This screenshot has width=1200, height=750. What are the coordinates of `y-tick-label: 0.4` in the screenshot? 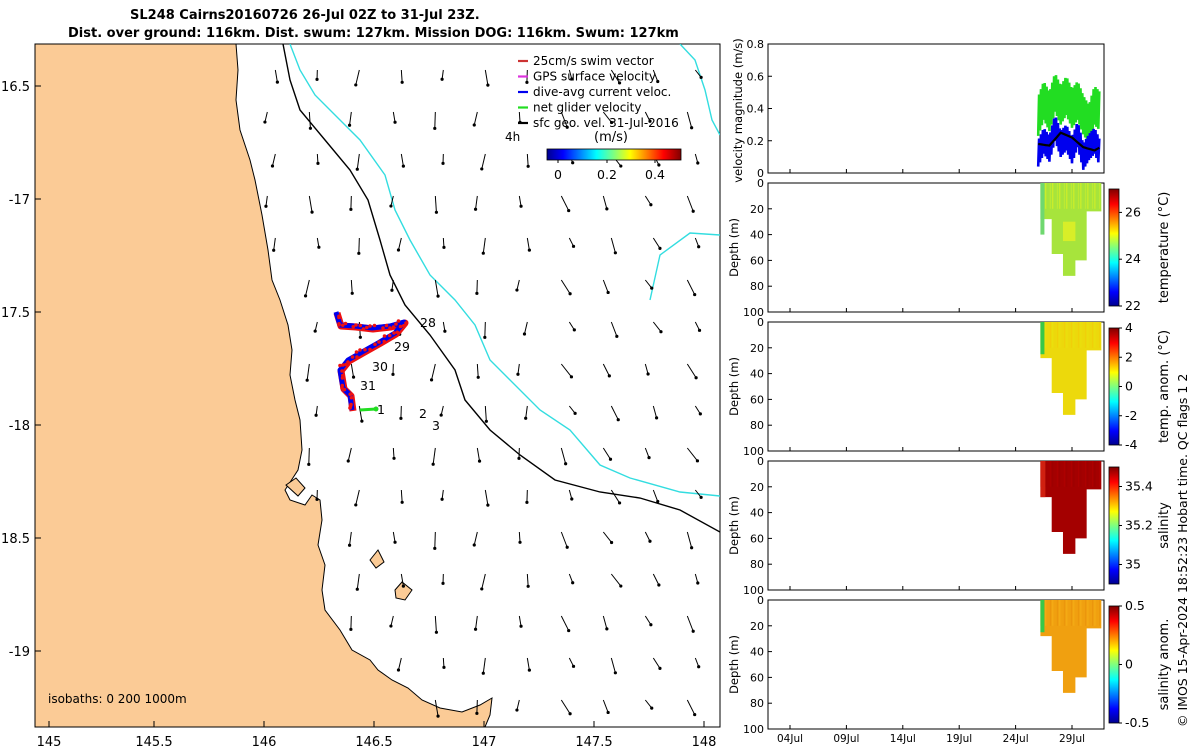 It's located at (756, 109).